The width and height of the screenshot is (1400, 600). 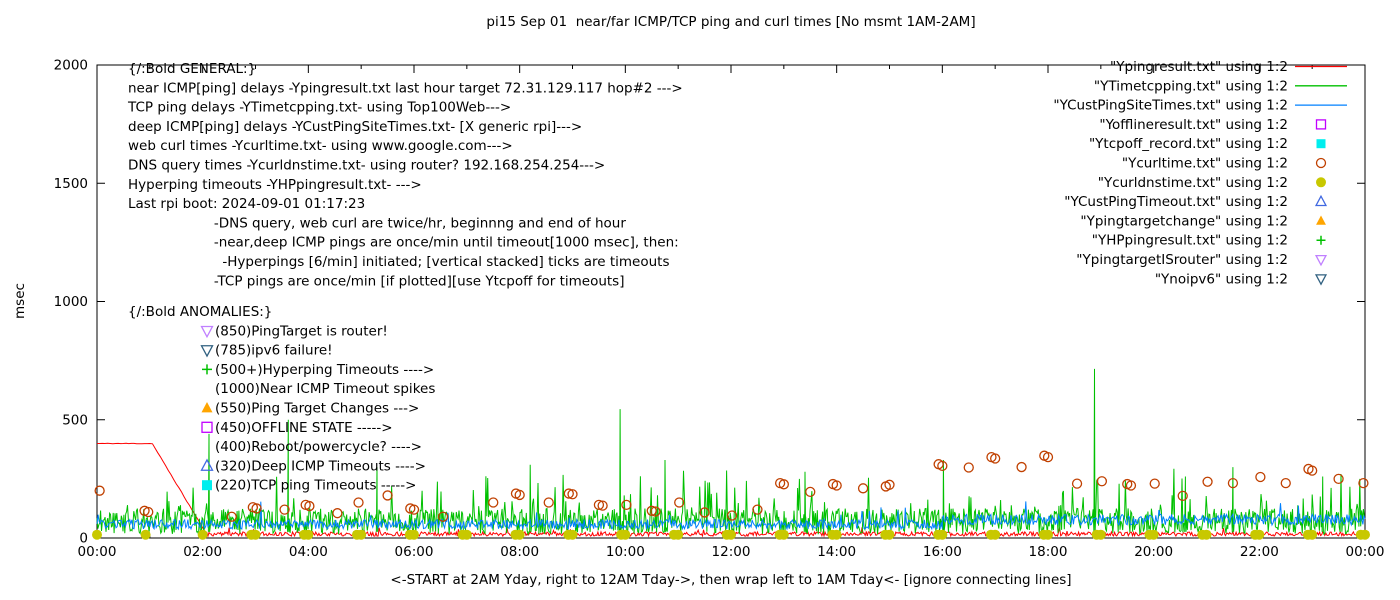 I want to click on series-YCustPingSiteTimes, so click(x=731, y=516).